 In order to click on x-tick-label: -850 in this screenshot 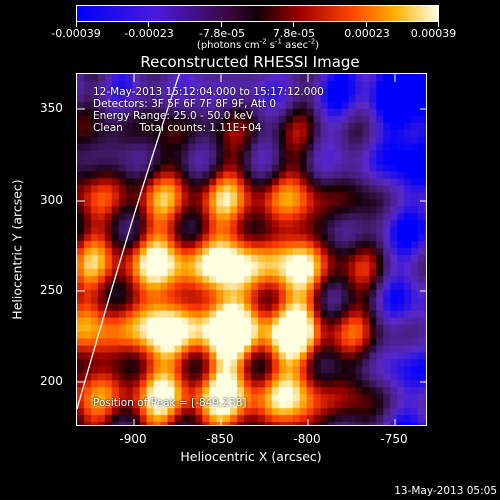, I will do `click(220, 439)`.